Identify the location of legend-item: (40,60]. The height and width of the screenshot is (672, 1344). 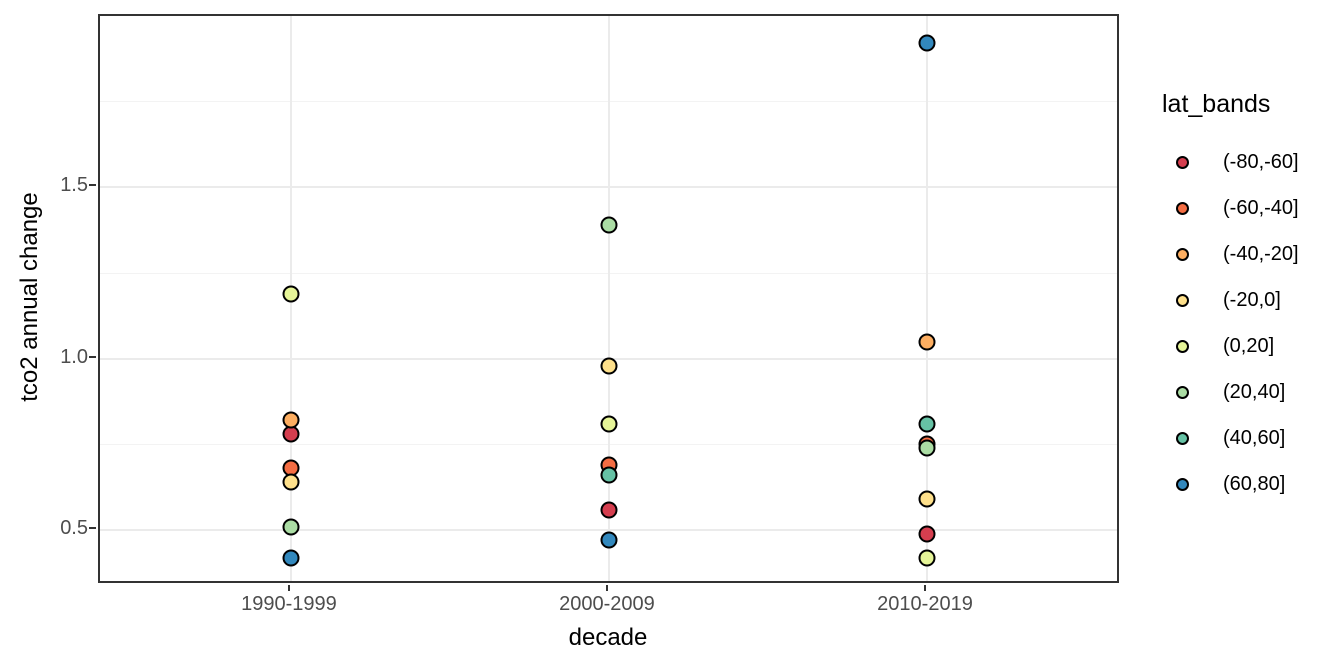
(1230, 438).